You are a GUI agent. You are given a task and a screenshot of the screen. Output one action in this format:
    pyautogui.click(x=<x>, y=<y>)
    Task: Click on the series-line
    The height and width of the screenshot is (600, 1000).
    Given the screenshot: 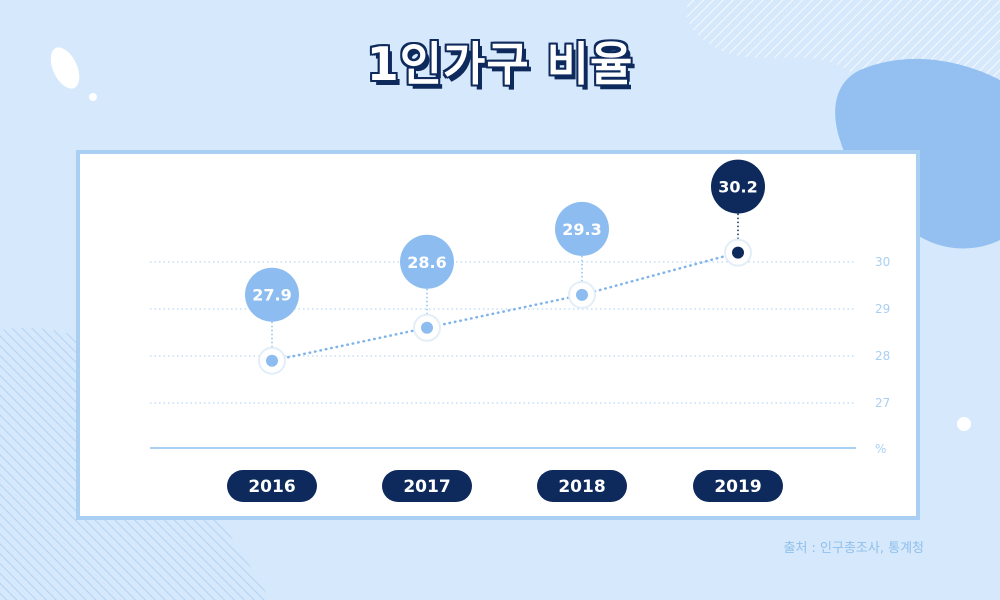 What is the action you would take?
    pyautogui.click(x=505, y=306)
    